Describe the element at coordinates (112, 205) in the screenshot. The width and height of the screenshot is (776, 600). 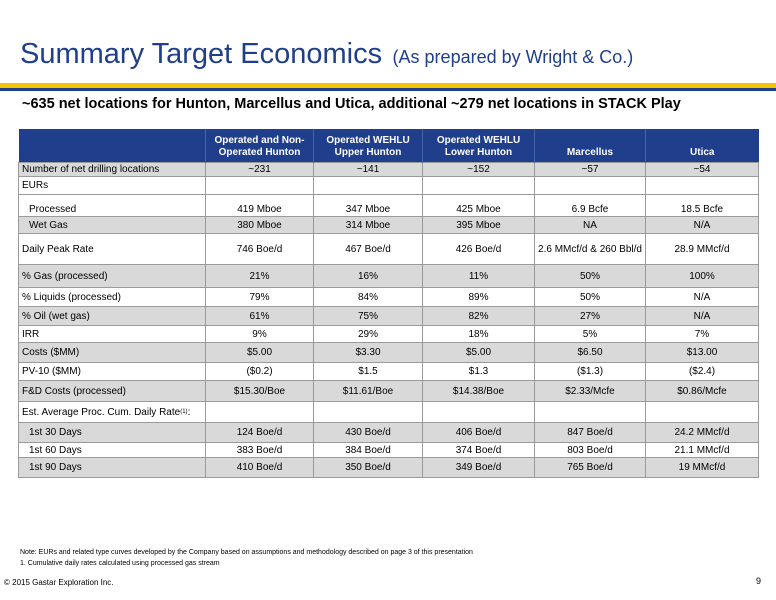
I see `row-label: Processed` at that location.